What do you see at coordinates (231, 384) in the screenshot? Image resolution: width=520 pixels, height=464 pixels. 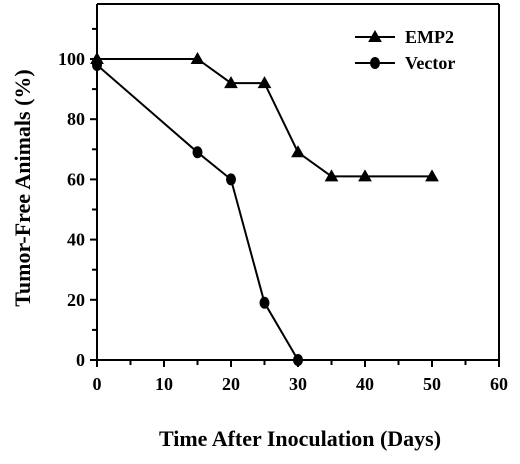 I see `x-tick-label: 20` at bounding box center [231, 384].